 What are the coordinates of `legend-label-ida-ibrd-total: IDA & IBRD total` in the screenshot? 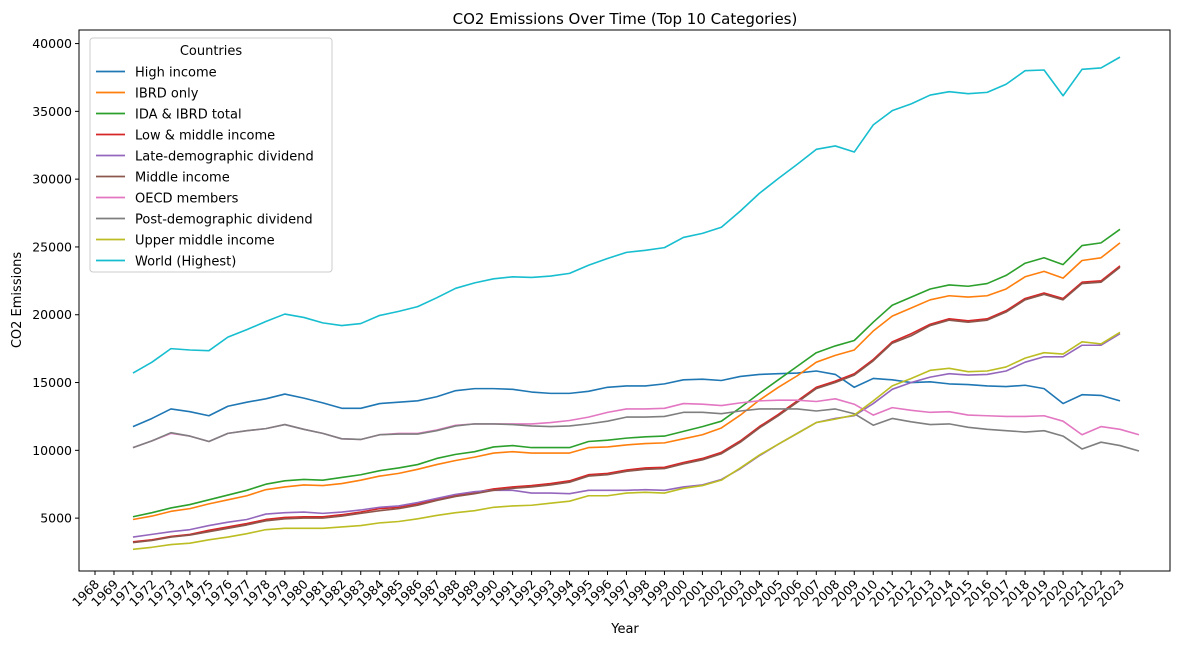 It's located at (188, 115).